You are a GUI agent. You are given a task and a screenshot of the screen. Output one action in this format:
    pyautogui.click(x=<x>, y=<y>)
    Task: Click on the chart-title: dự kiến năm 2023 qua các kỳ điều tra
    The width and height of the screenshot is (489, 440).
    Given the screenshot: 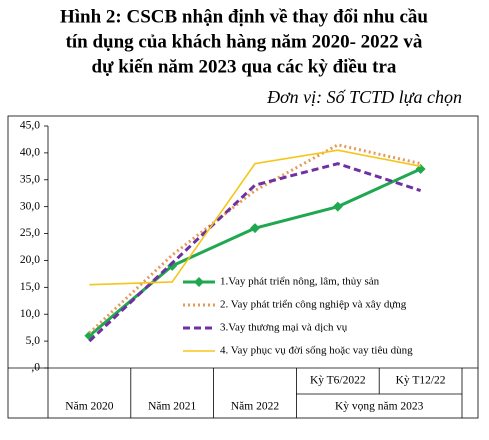 What is the action you would take?
    pyautogui.click(x=244, y=66)
    